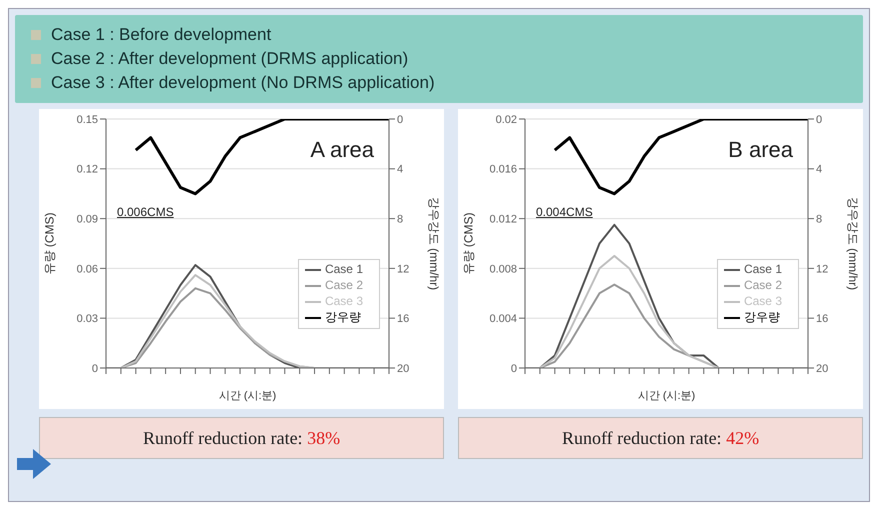  What do you see at coordinates (760, 150) in the screenshot?
I see `annotation: B area` at bounding box center [760, 150].